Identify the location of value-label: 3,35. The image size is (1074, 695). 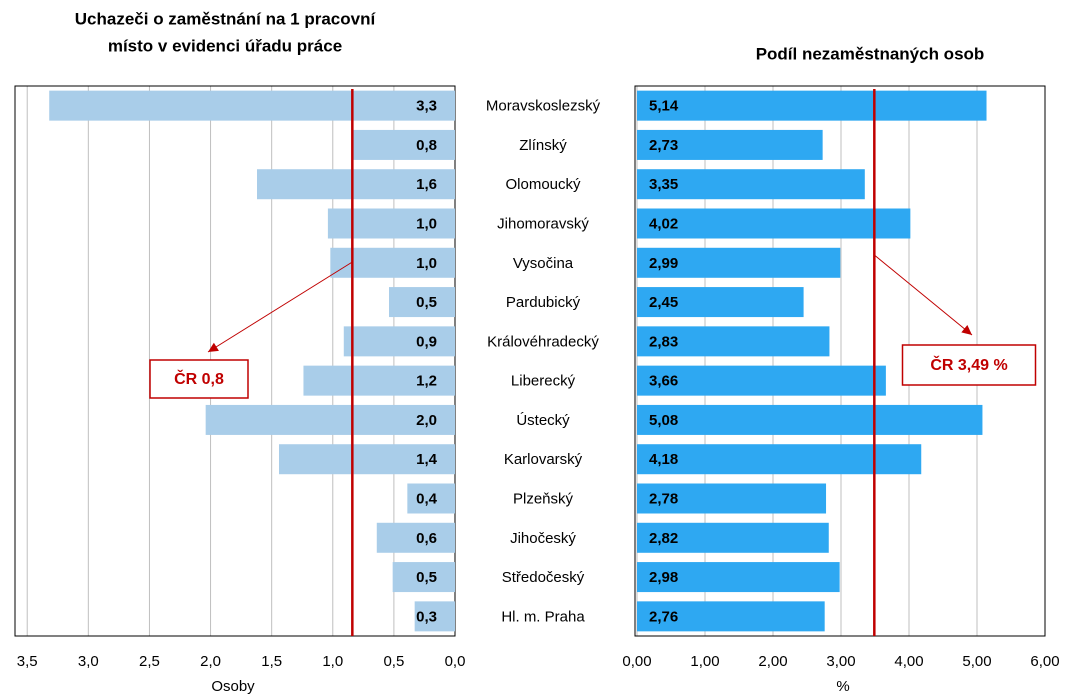
(663, 184).